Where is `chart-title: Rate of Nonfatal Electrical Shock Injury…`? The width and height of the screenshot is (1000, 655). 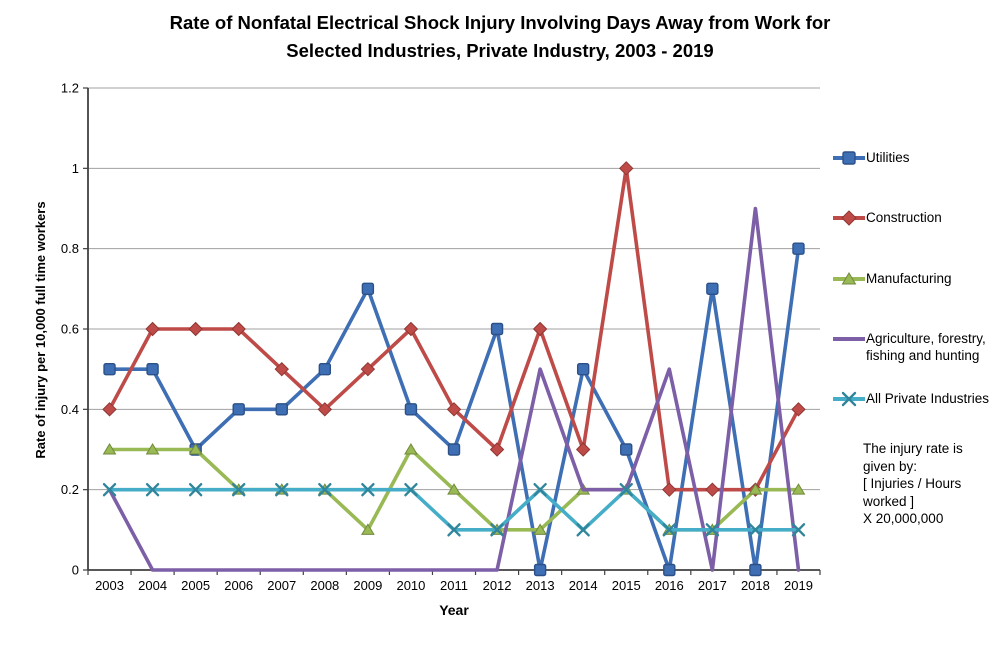
chart-title: Rate of Nonfatal Electrical Shock Injury… is located at coordinates (500, 37).